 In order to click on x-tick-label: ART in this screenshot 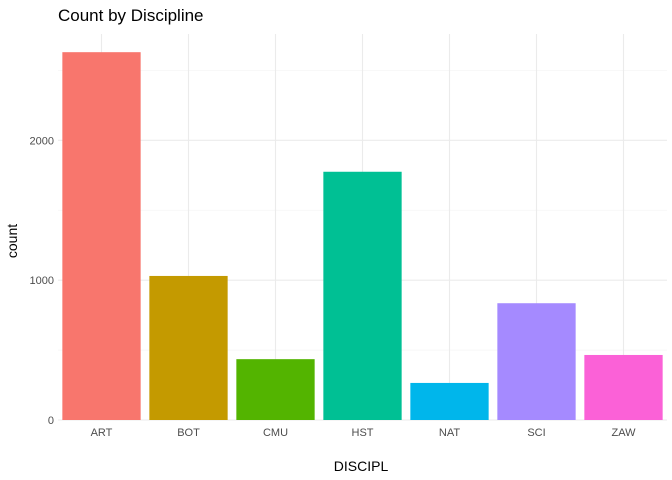, I will do `click(102, 433)`.